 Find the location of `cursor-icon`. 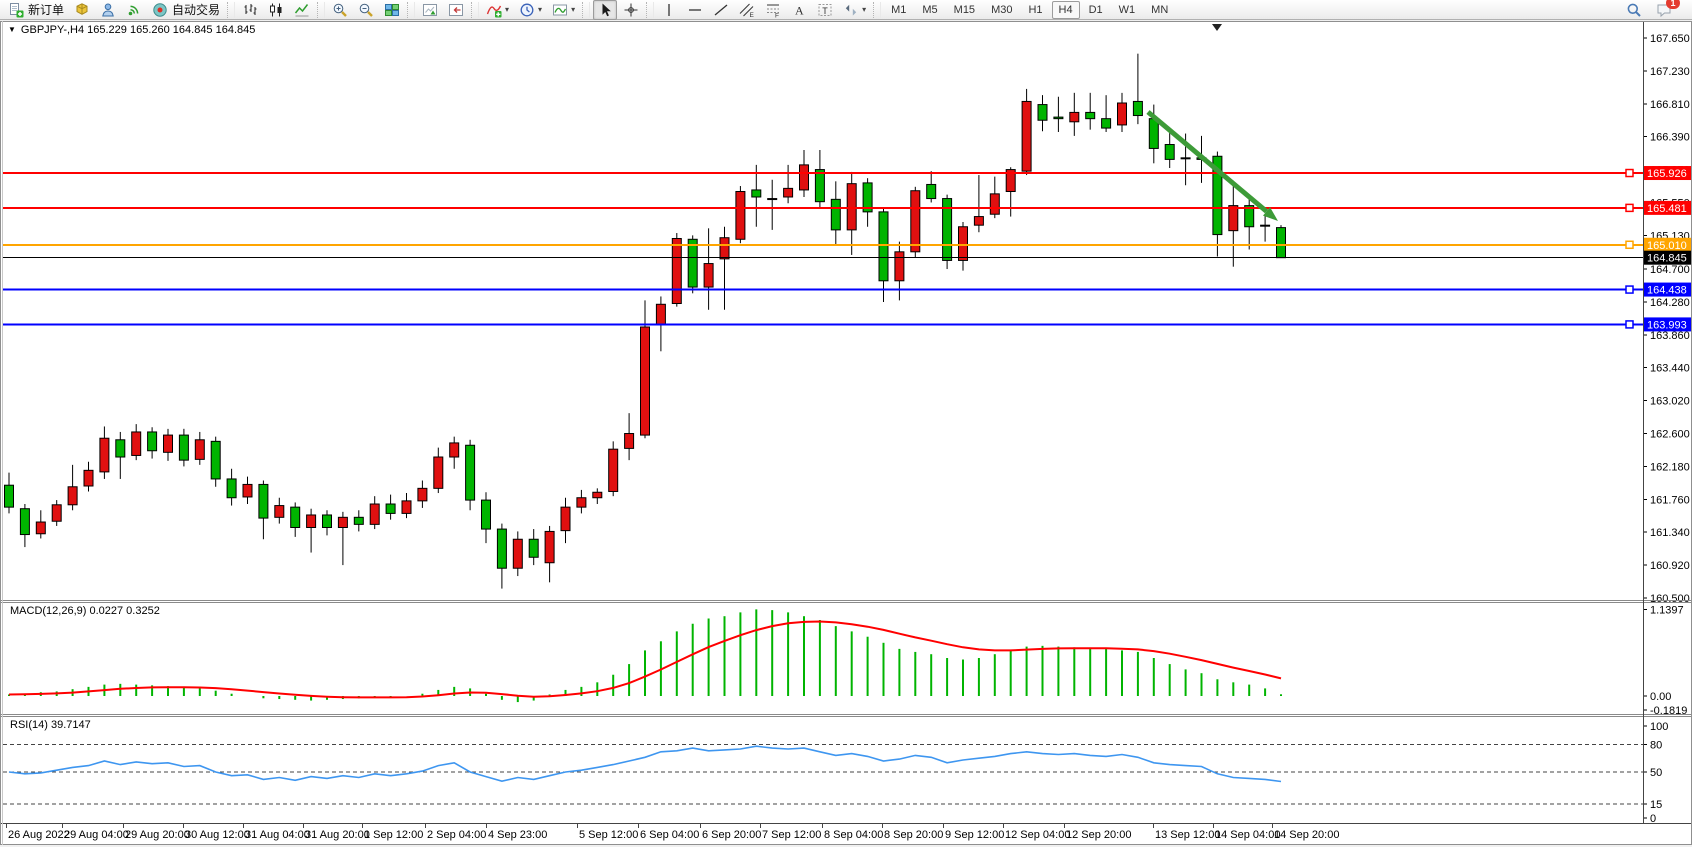

cursor-icon is located at coordinates (606, 9).